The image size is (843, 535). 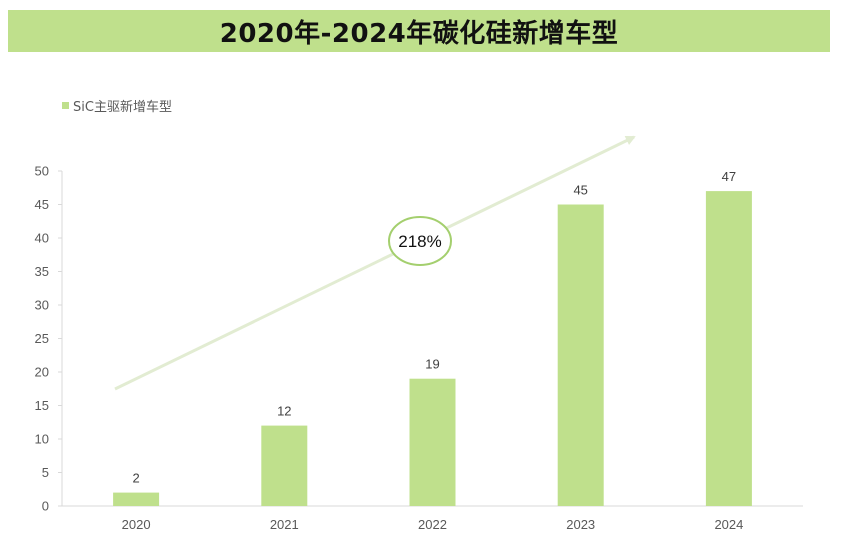 What do you see at coordinates (284, 411) in the screenshot?
I see `data-label-2021: 12` at bounding box center [284, 411].